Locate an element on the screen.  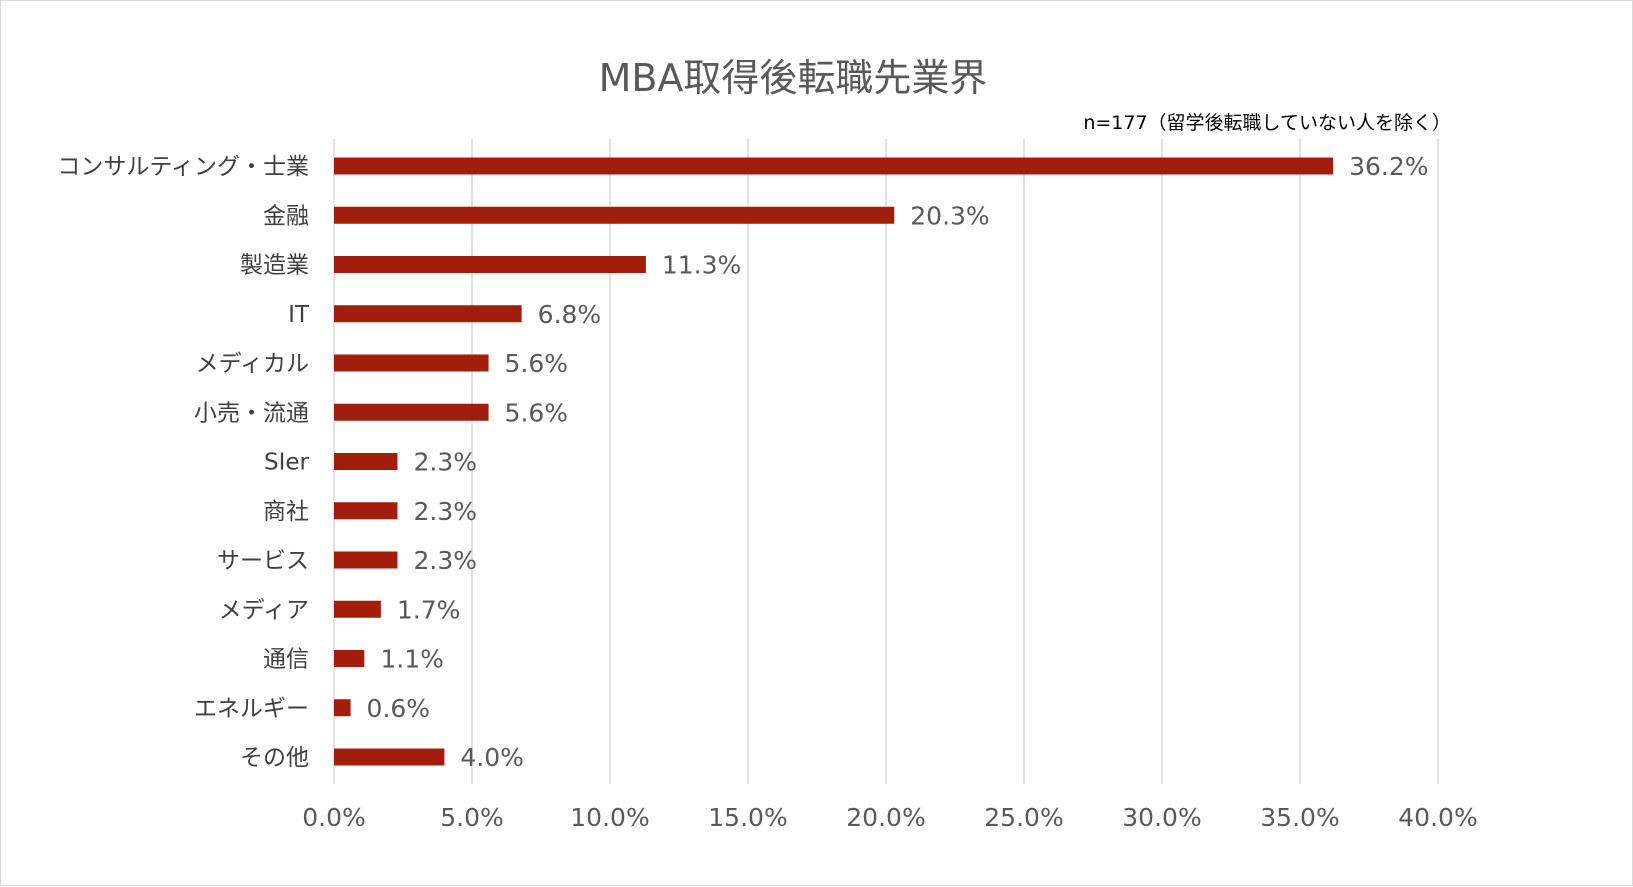
category-label: 製造業 is located at coordinates (274, 266).